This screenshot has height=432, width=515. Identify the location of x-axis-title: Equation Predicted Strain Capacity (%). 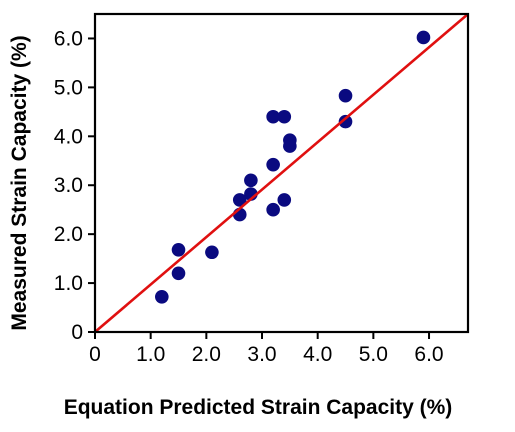
(258, 407).